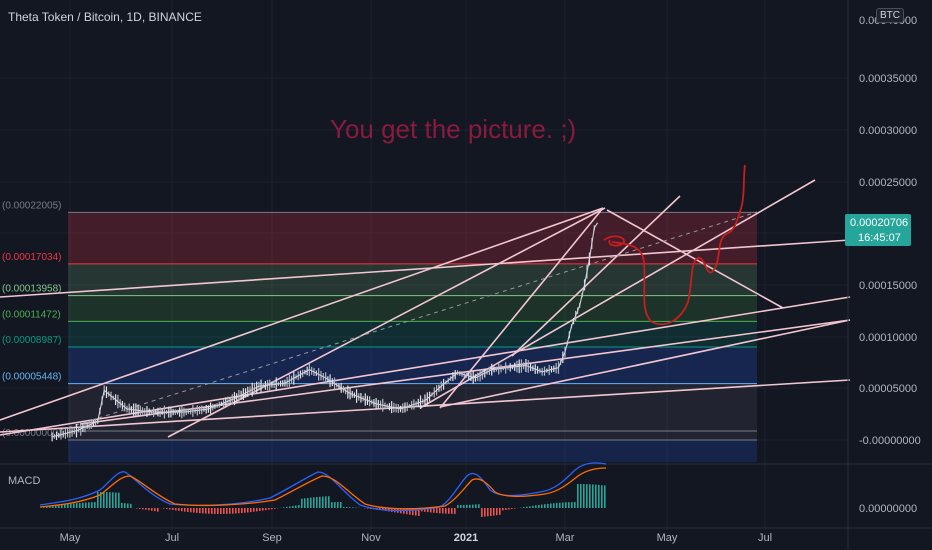  I want to click on annotation-text: You get the picture. ;), so click(453, 129).